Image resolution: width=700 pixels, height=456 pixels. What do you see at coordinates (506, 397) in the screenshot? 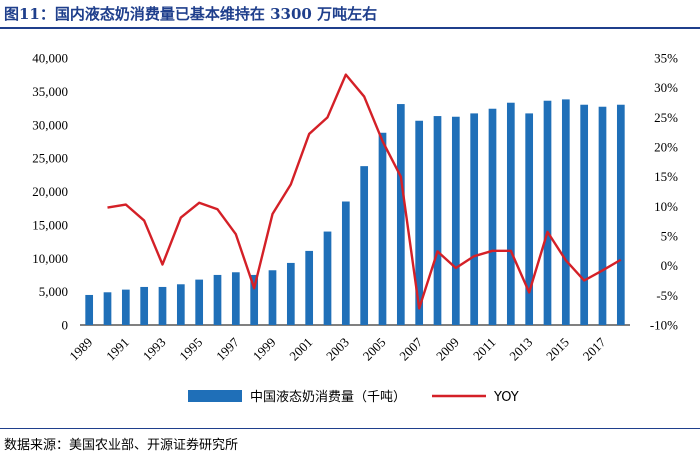
I see `legend-line-label: YOY` at bounding box center [506, 397].